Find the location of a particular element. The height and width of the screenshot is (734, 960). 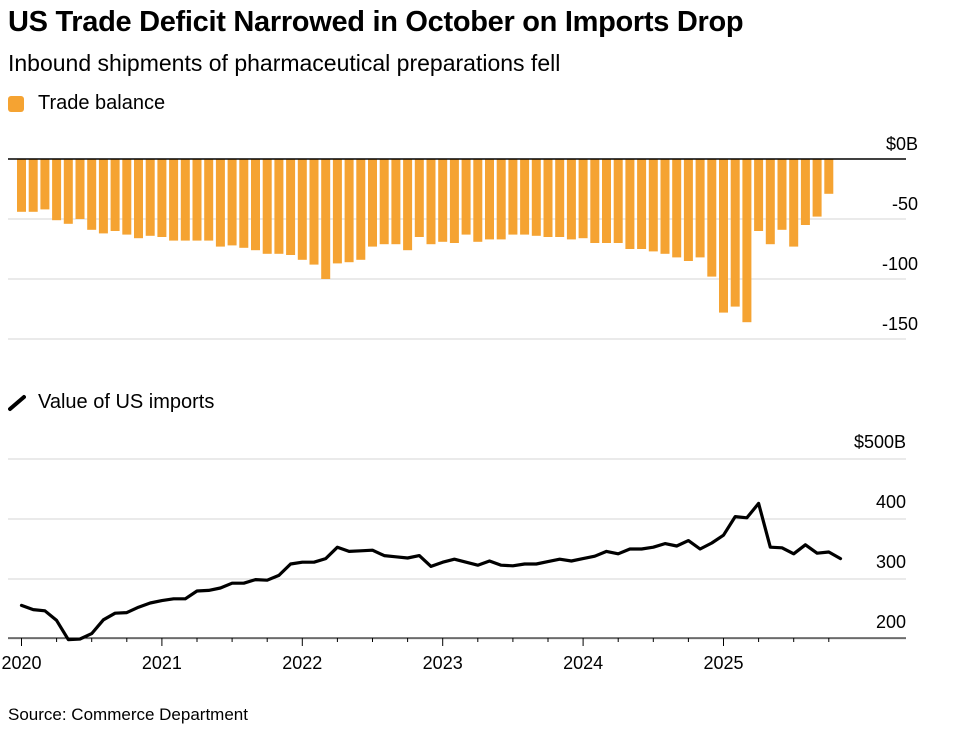

legend-trade-balance: Trade balance is located at coordinates (86, 103).